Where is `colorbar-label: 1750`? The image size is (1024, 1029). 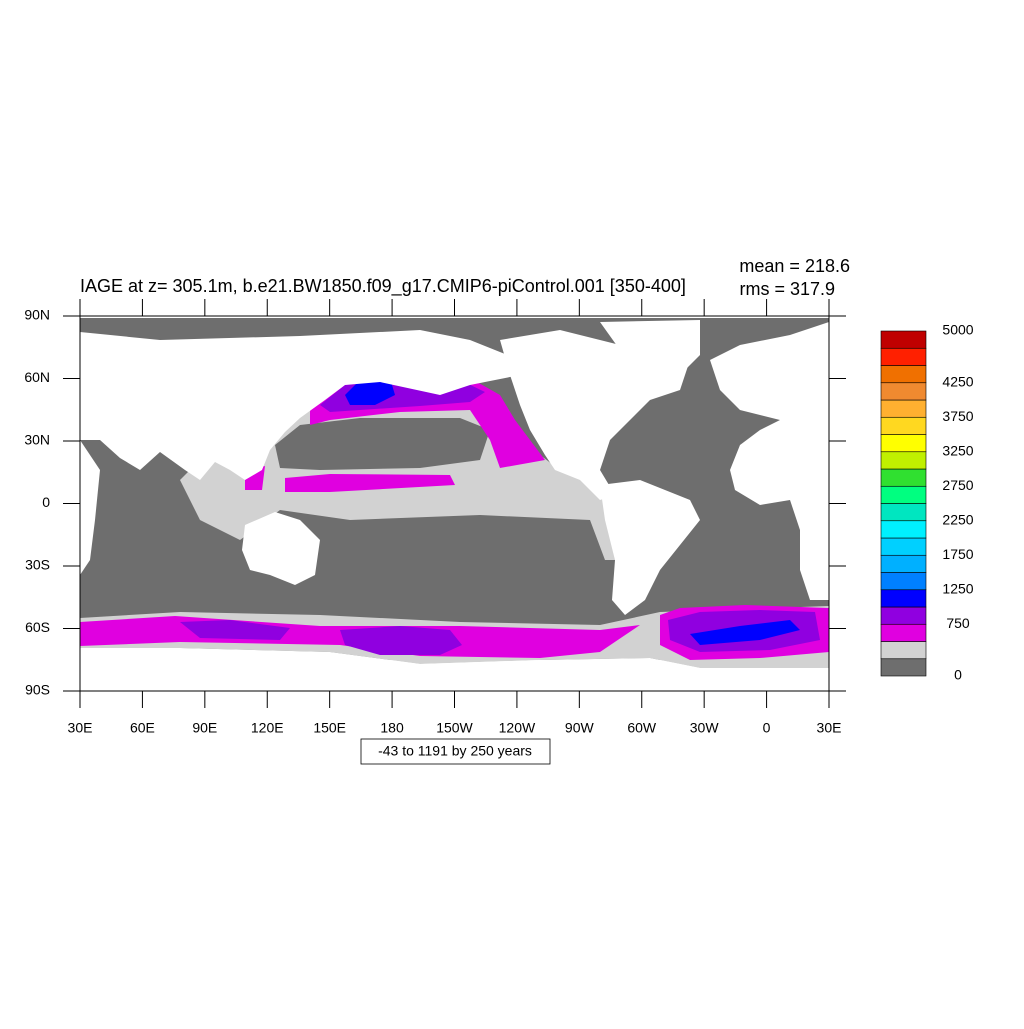
colorbar-label: 1750 is located at coordinates (957, 554).